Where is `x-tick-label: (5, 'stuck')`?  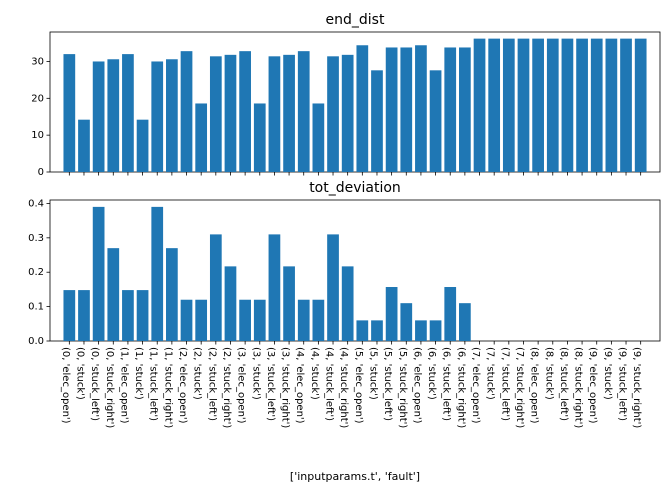 x-tick-label: (5, 'stuck') is located at coordinates (372, 373).